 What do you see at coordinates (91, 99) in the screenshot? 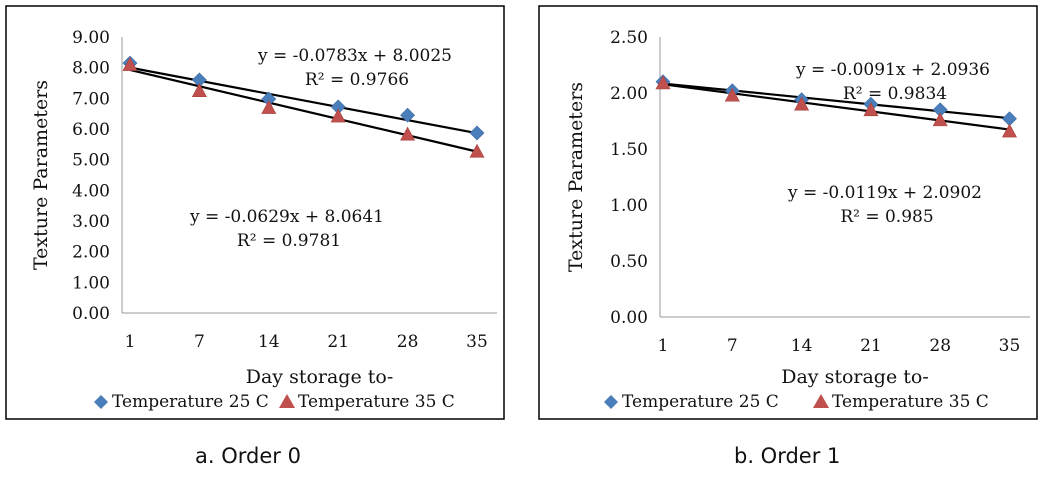
I see `y-tick-label: 7.00` at bounding box center [91, 99].